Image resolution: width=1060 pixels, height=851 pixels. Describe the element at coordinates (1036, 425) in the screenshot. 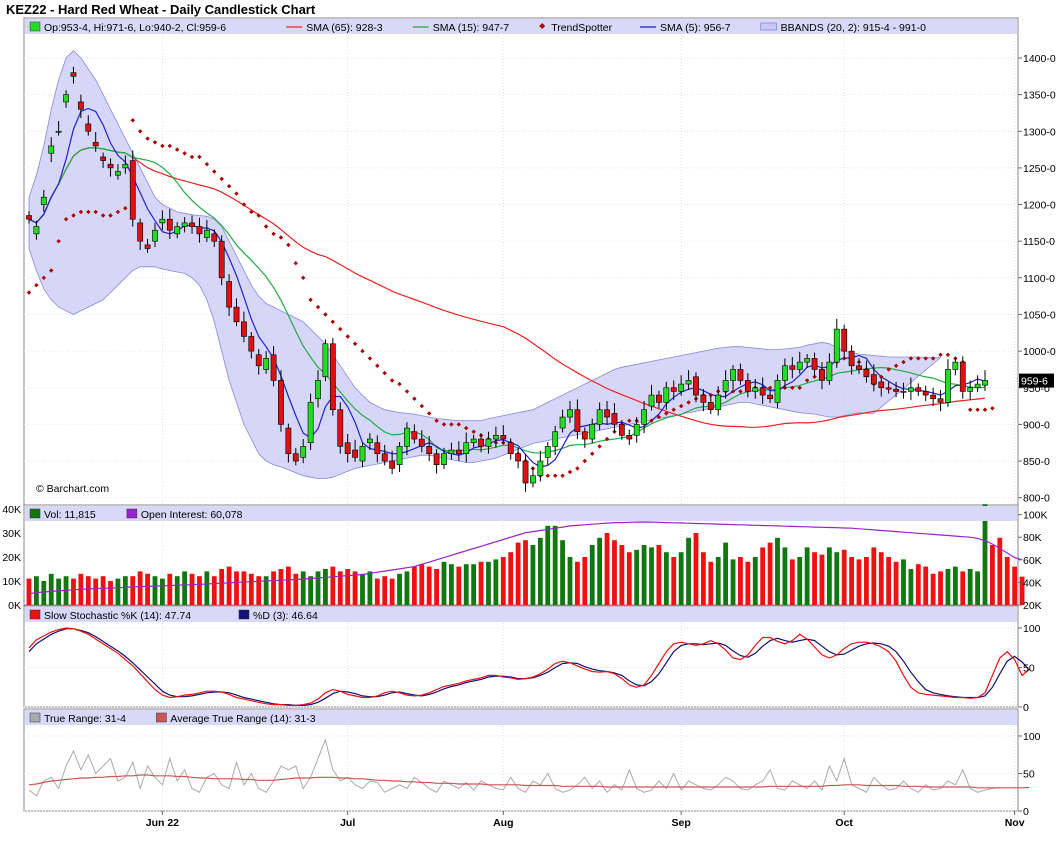

I see `y-tick-label: 900-0` at that location.